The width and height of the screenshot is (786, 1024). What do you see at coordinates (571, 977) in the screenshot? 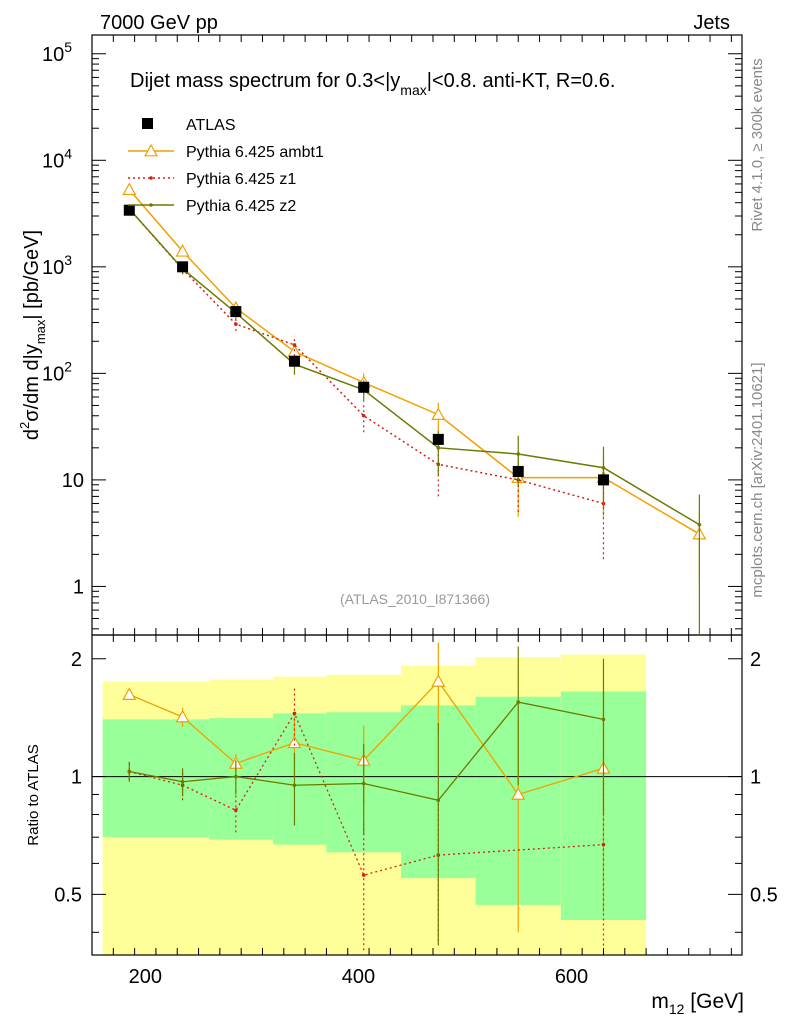
I see `x-tick-label-600: 600` at bounding box center [571, 977].